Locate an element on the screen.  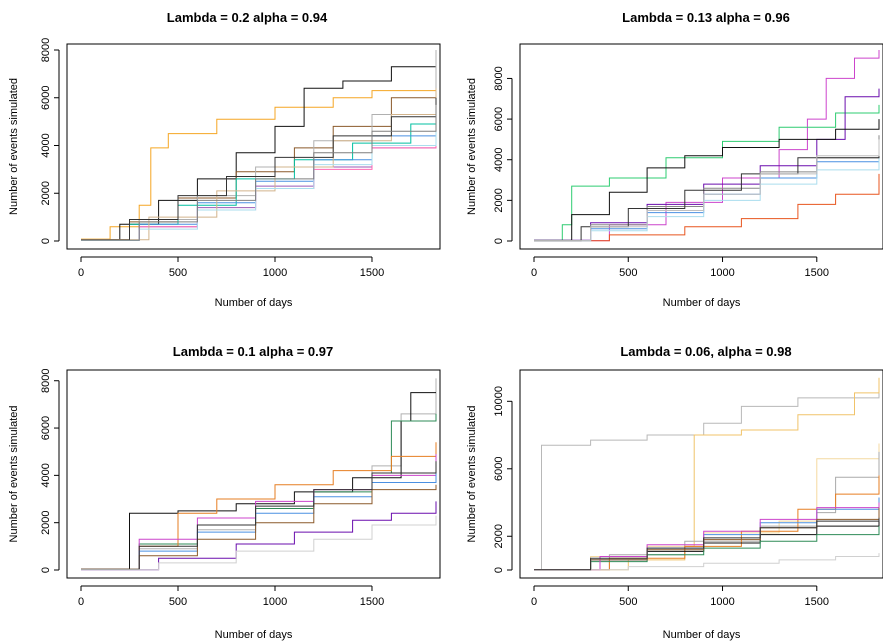
chart-title: Lambda = 0.1 alpha = 0.97 is located at coordinates (253, 351).